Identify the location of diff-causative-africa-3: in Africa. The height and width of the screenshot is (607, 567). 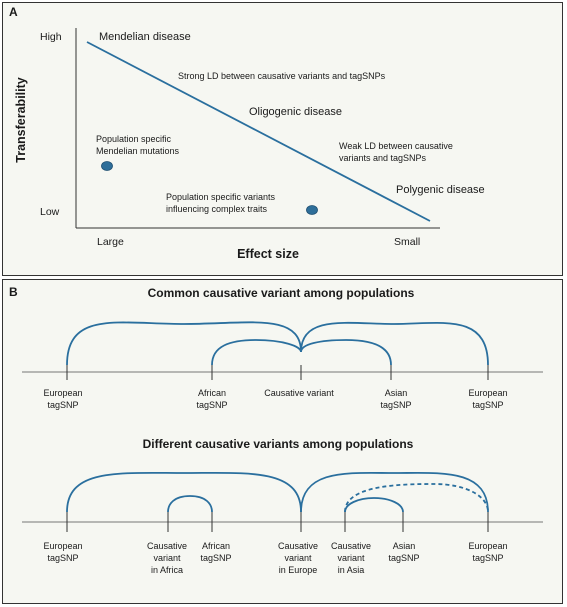
(167, 570).